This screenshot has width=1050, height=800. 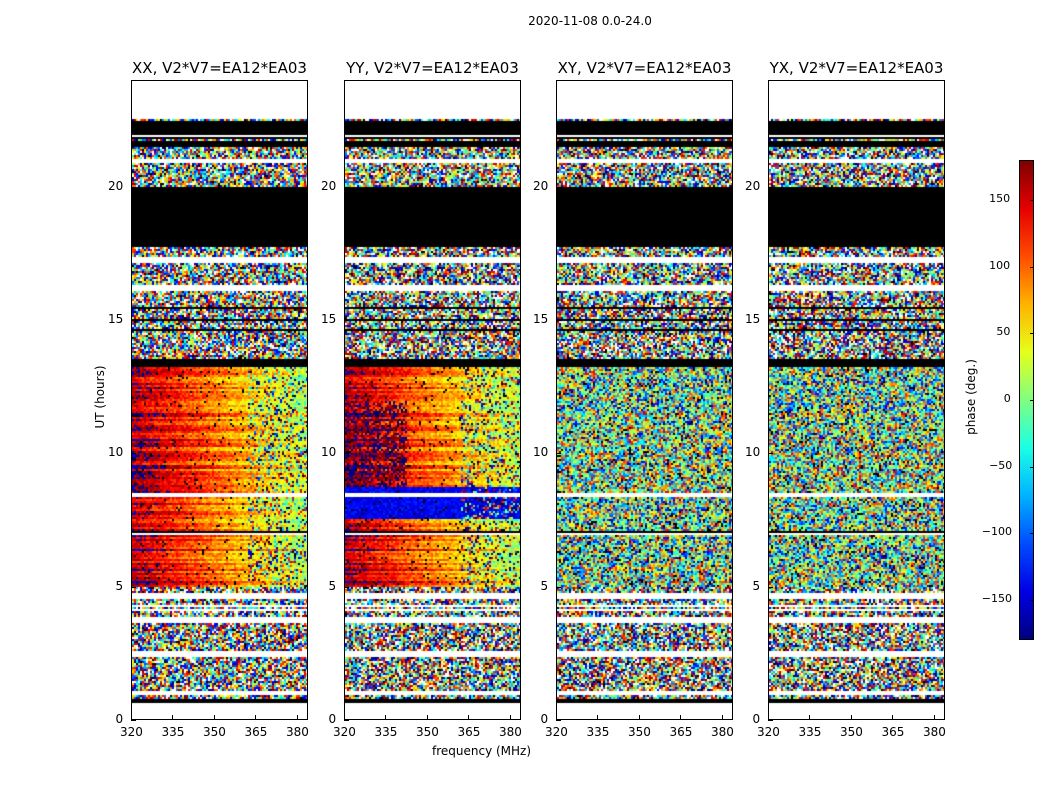 I want to click on colorbar-tick-label: 150, so click(x=1000, y=198).